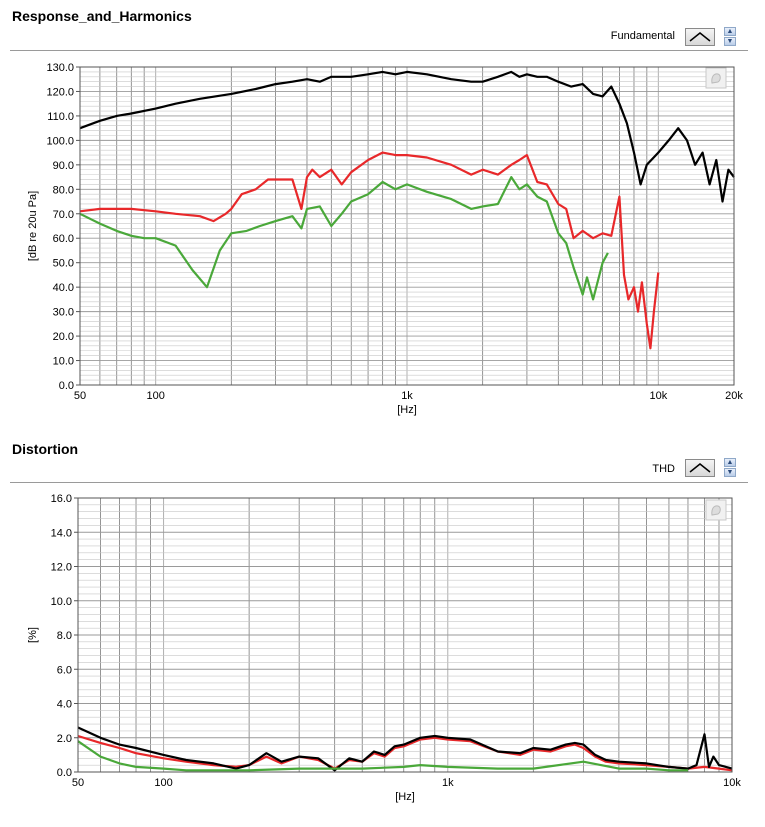 The width and height of the screenshot is (765, 827). Describe the element at coordinates (730, 462) in the screenshot. I see `chart2-spin-up-icon: ▲` at that location.